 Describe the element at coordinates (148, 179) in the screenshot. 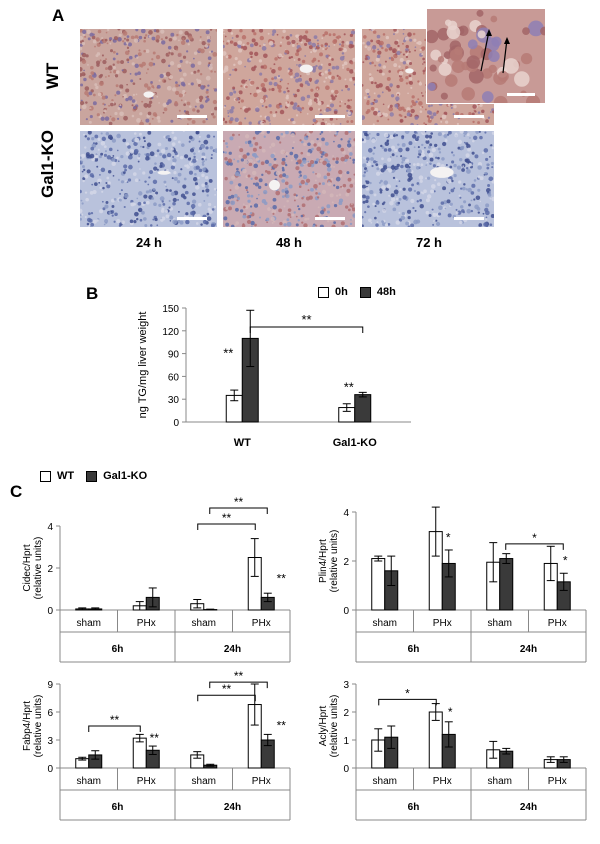

I see `micrograph-ko-24h` at that location.